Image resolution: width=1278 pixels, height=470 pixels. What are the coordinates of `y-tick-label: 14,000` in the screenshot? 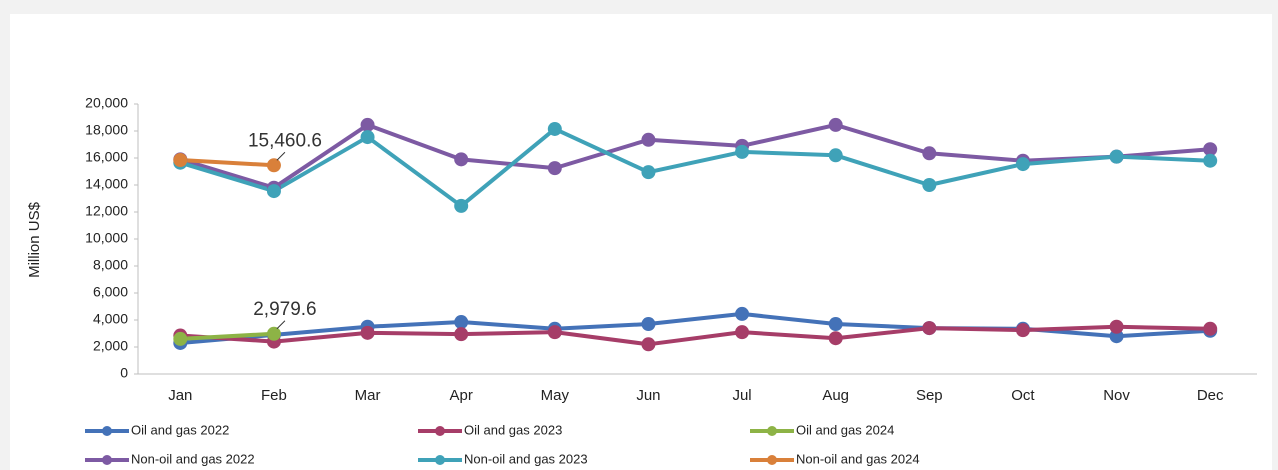 It's located at (106, 184).